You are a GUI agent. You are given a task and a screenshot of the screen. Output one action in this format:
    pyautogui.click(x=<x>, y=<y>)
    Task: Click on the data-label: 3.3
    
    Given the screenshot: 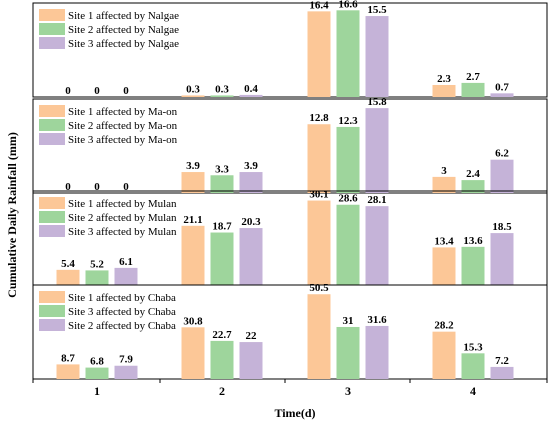 What is the action you would take?
    pyautogui.click(x=222, y=169)
    